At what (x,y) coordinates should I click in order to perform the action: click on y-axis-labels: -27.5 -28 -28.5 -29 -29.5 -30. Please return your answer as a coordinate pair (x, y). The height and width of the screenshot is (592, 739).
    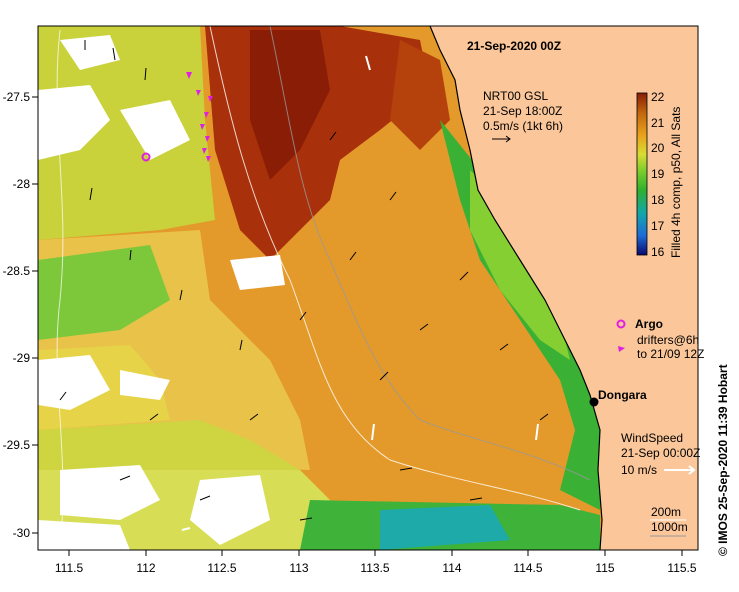
    Looking at the image, I should click on (17, 315).